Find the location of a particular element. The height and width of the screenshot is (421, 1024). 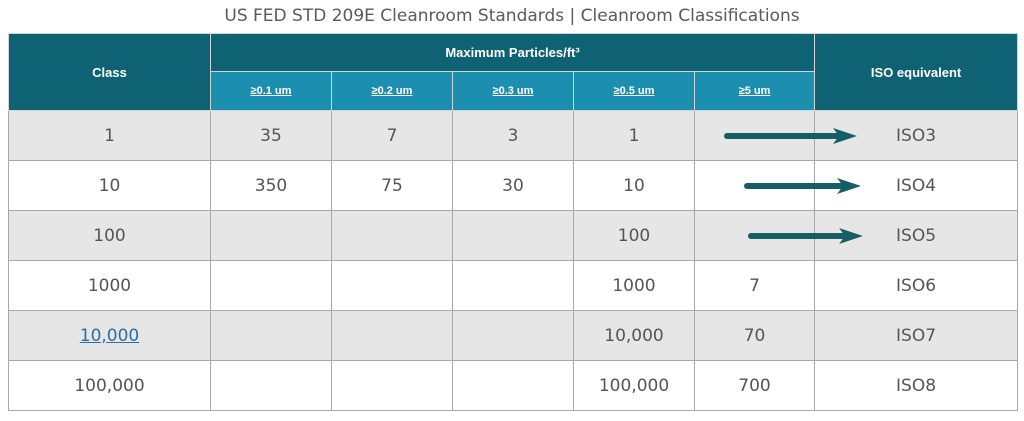

cell-p01: 350 is located at coordinates (271, 185).